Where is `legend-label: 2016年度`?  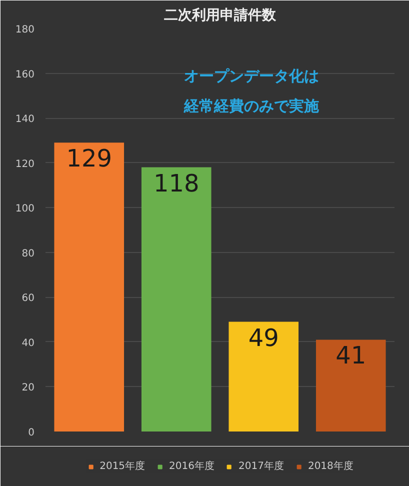
legend-label: 2016年度 is located at coordinates (191, 466).